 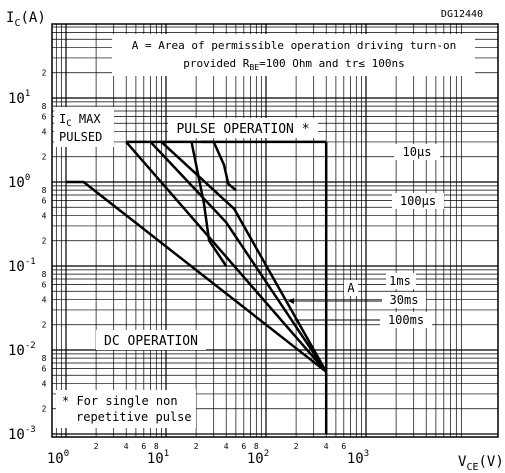 I want to click on label-30ms-arrow, so click(x=291, y=301).